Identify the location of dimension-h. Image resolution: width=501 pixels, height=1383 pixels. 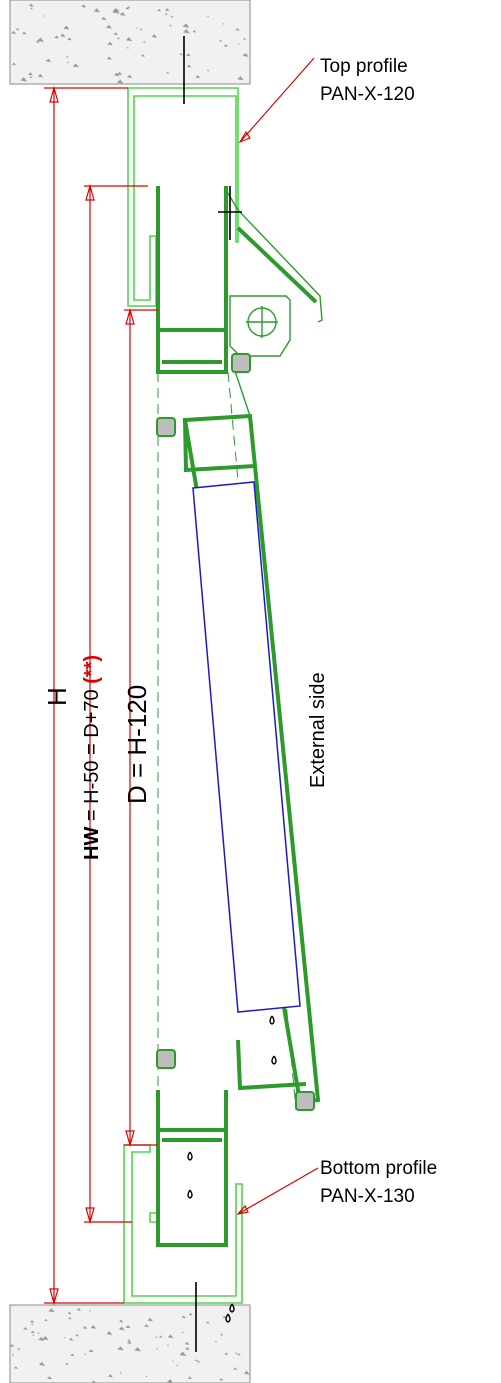
(86, 695).